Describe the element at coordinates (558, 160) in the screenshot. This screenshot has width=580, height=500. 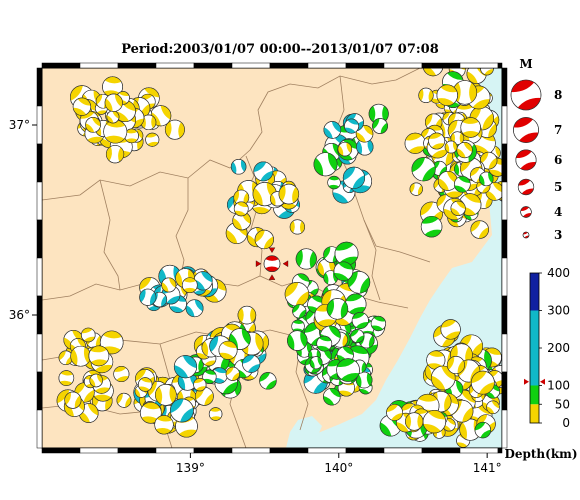
I see `magnitude-legend-label: 6` at that location.